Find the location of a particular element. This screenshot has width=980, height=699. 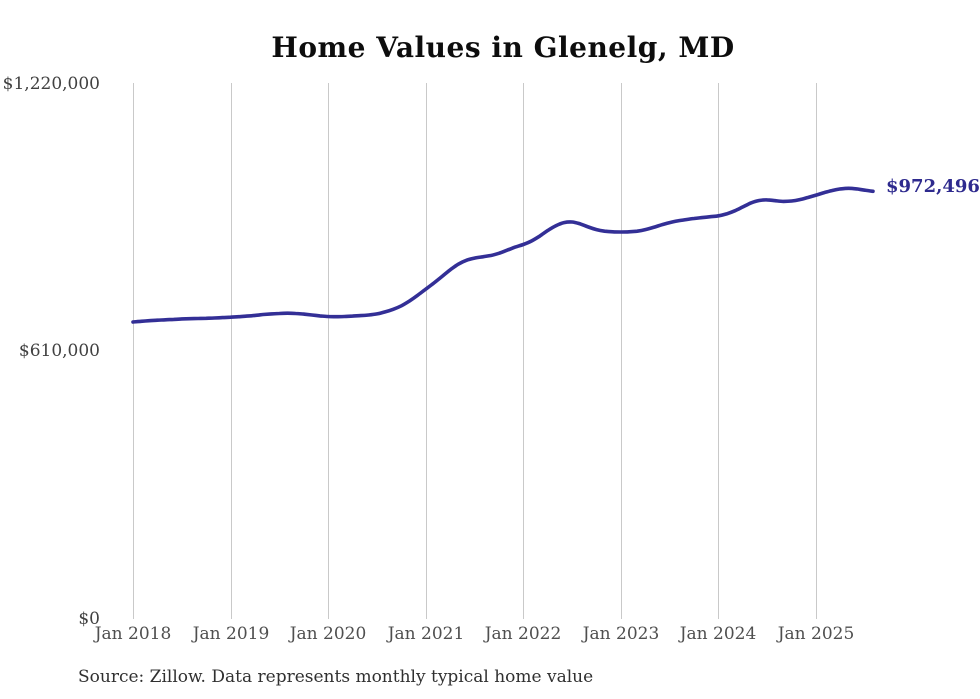

gridline-jan-2025 is located at coordinates (816, 351).